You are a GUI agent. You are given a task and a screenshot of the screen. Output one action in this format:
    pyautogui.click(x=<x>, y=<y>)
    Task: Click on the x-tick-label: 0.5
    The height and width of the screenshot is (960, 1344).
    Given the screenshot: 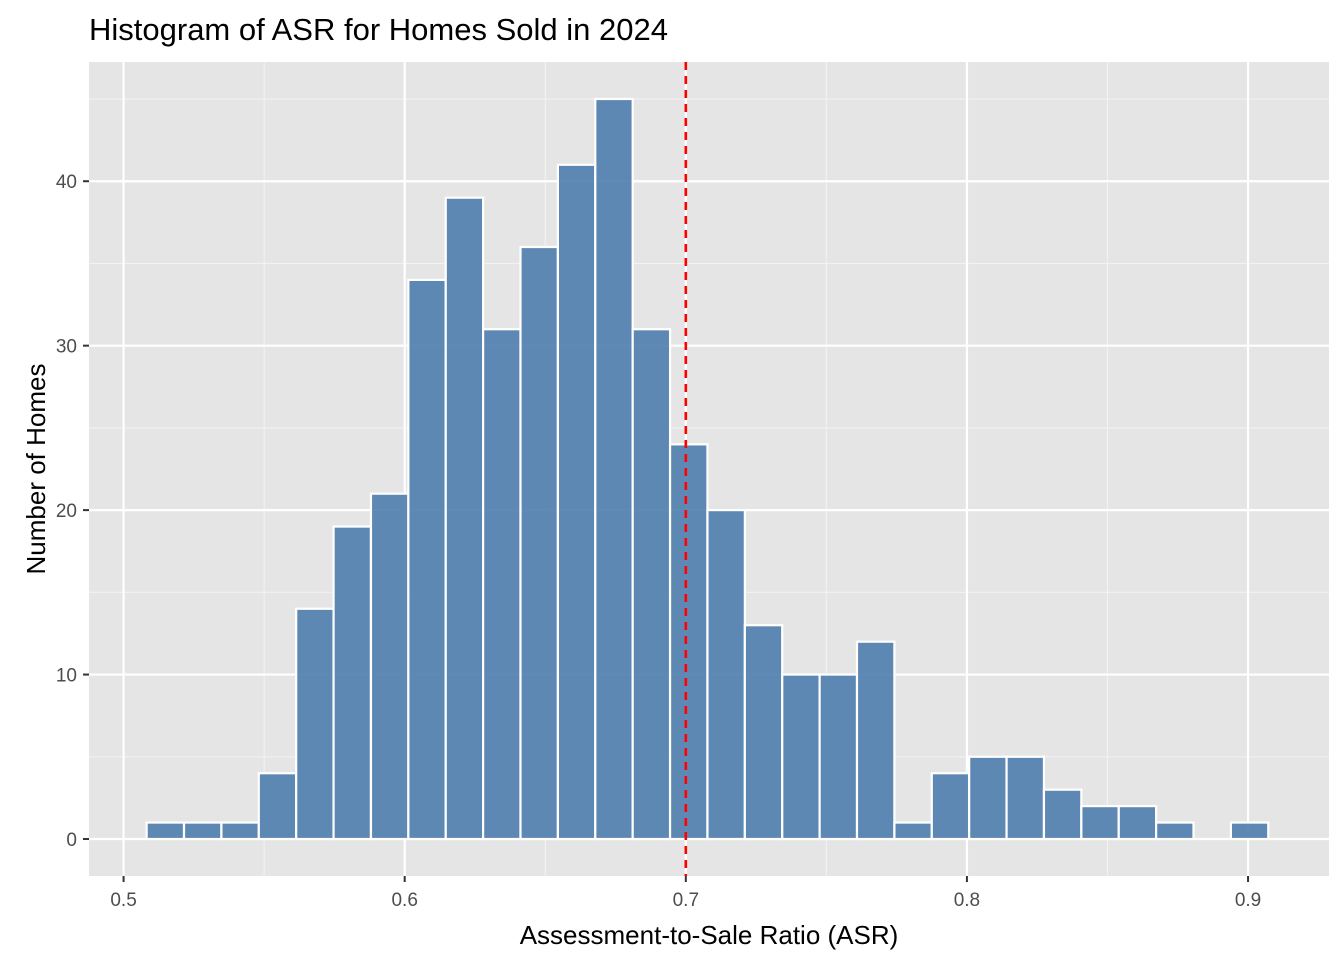 What is the action you would take?
    pyautogui.click(x=123, y=900)
    